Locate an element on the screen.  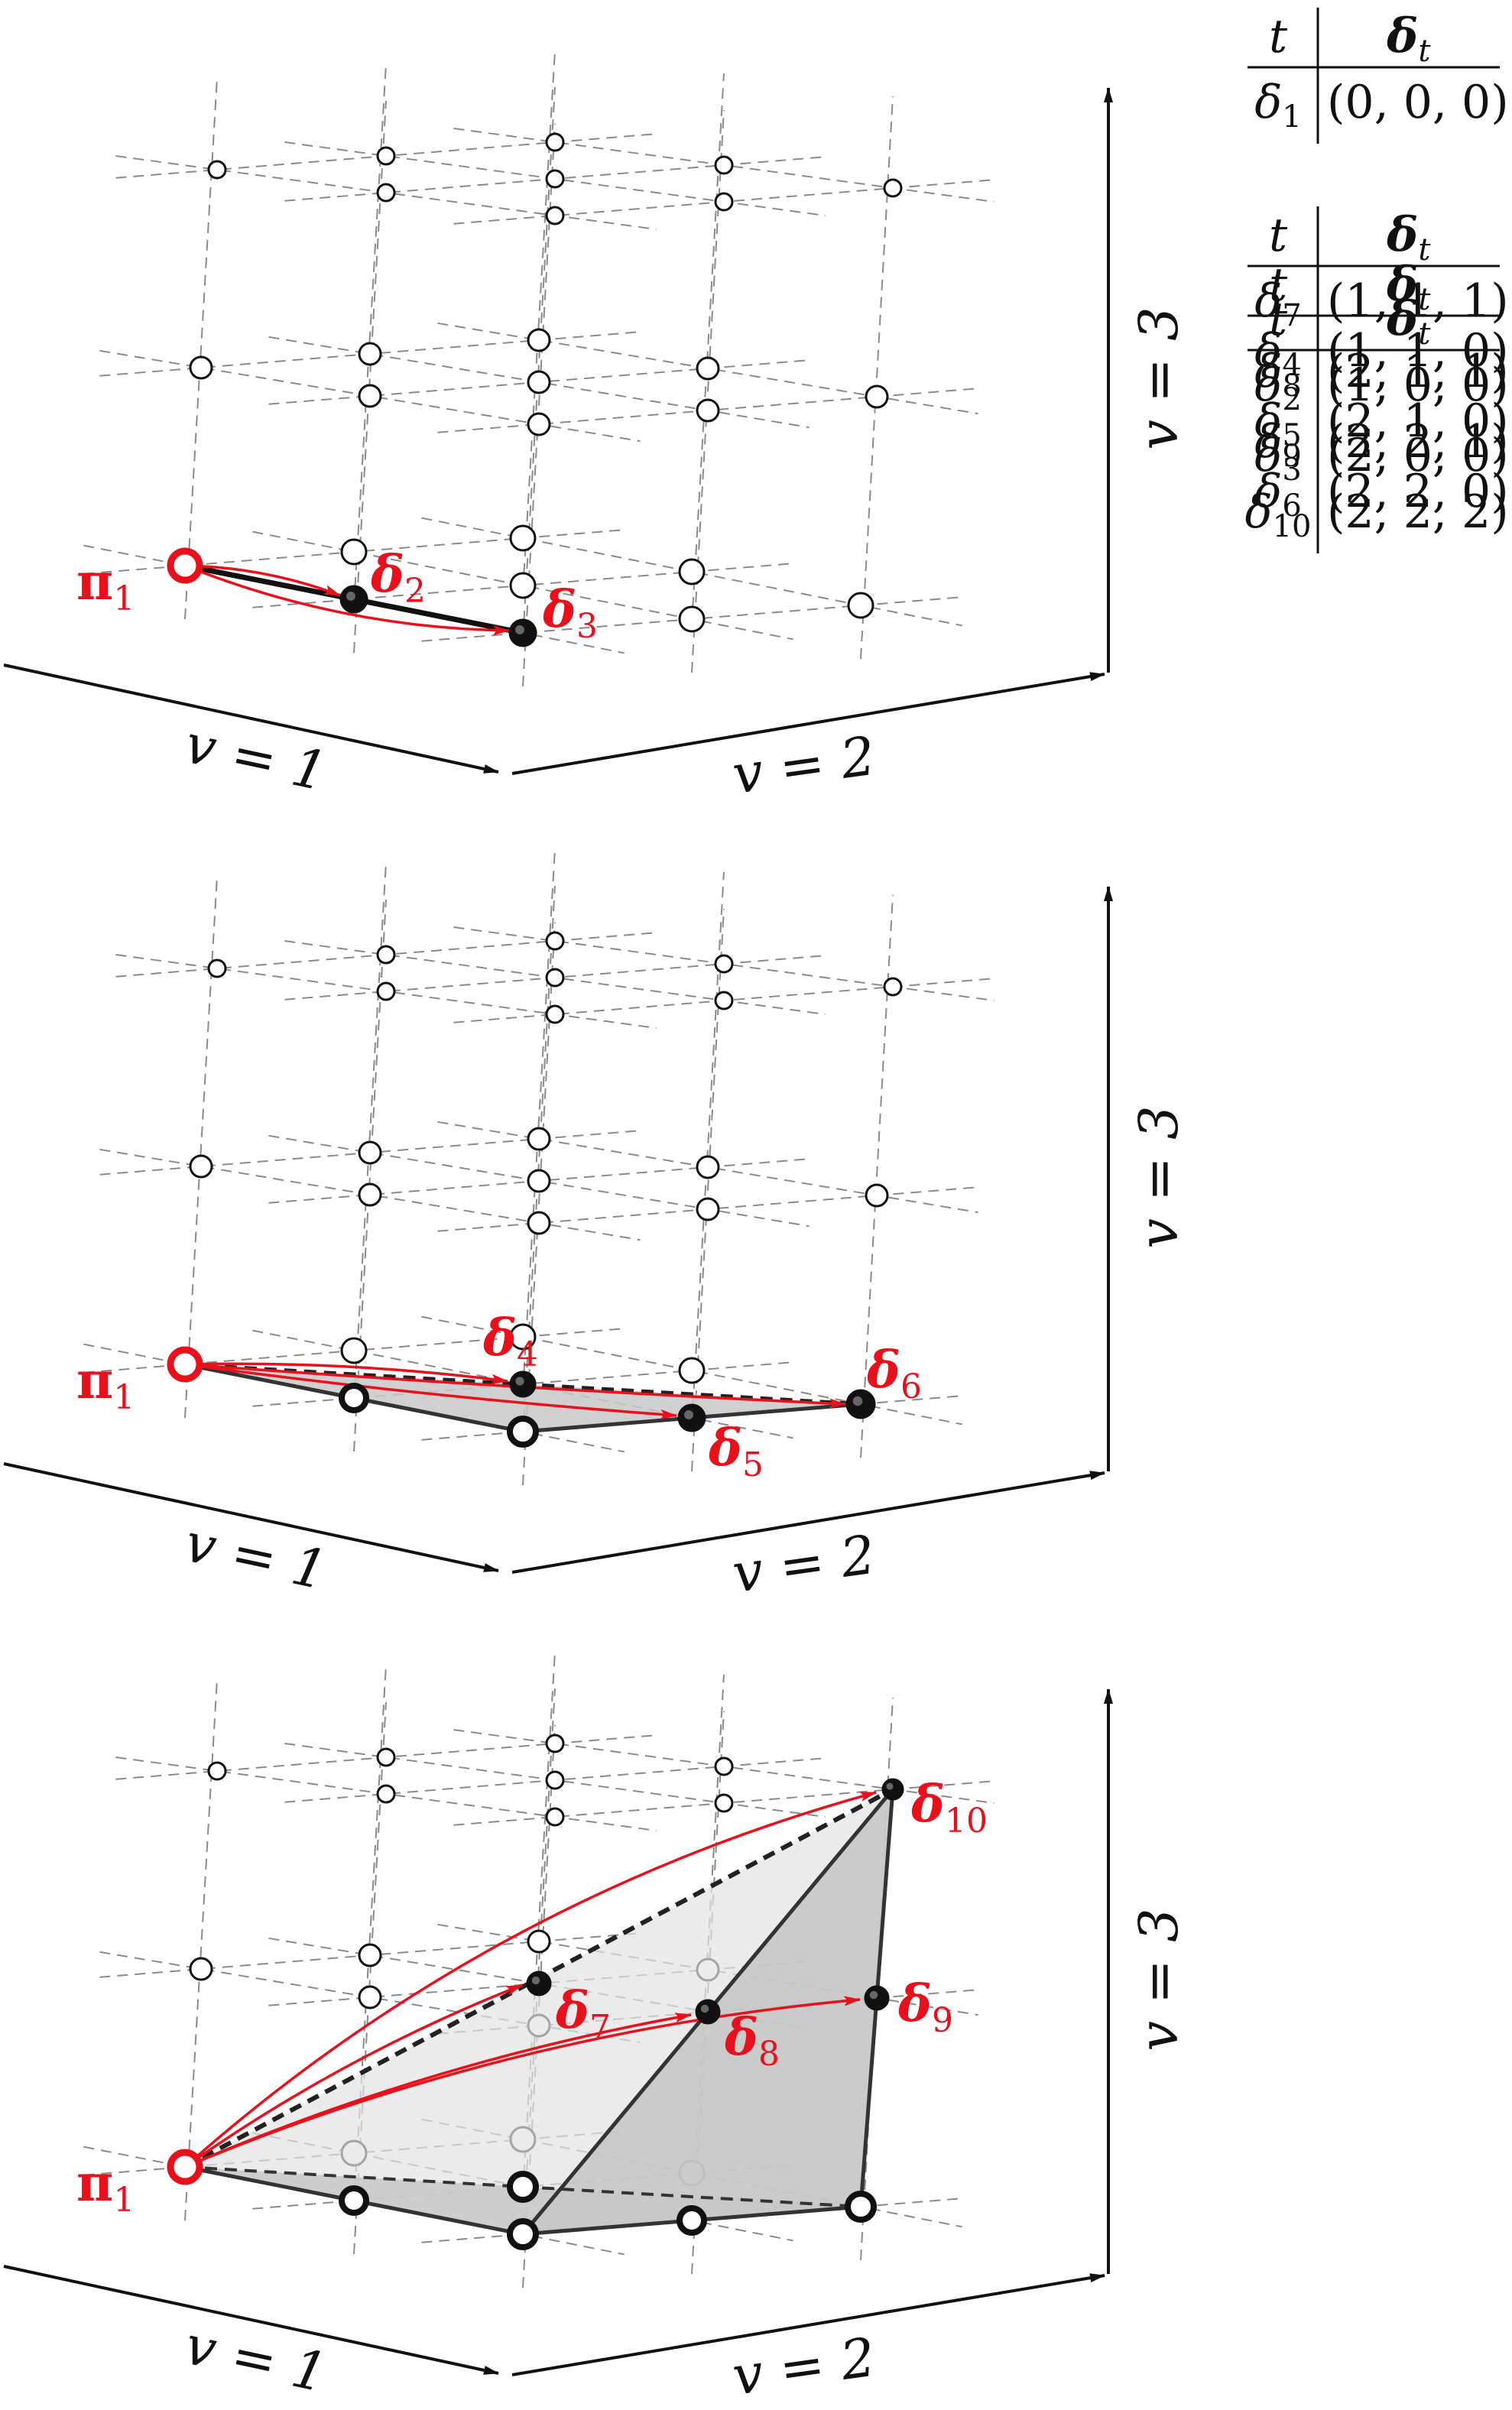
table-header-delta: δt is located at coordinates (1408, 321).